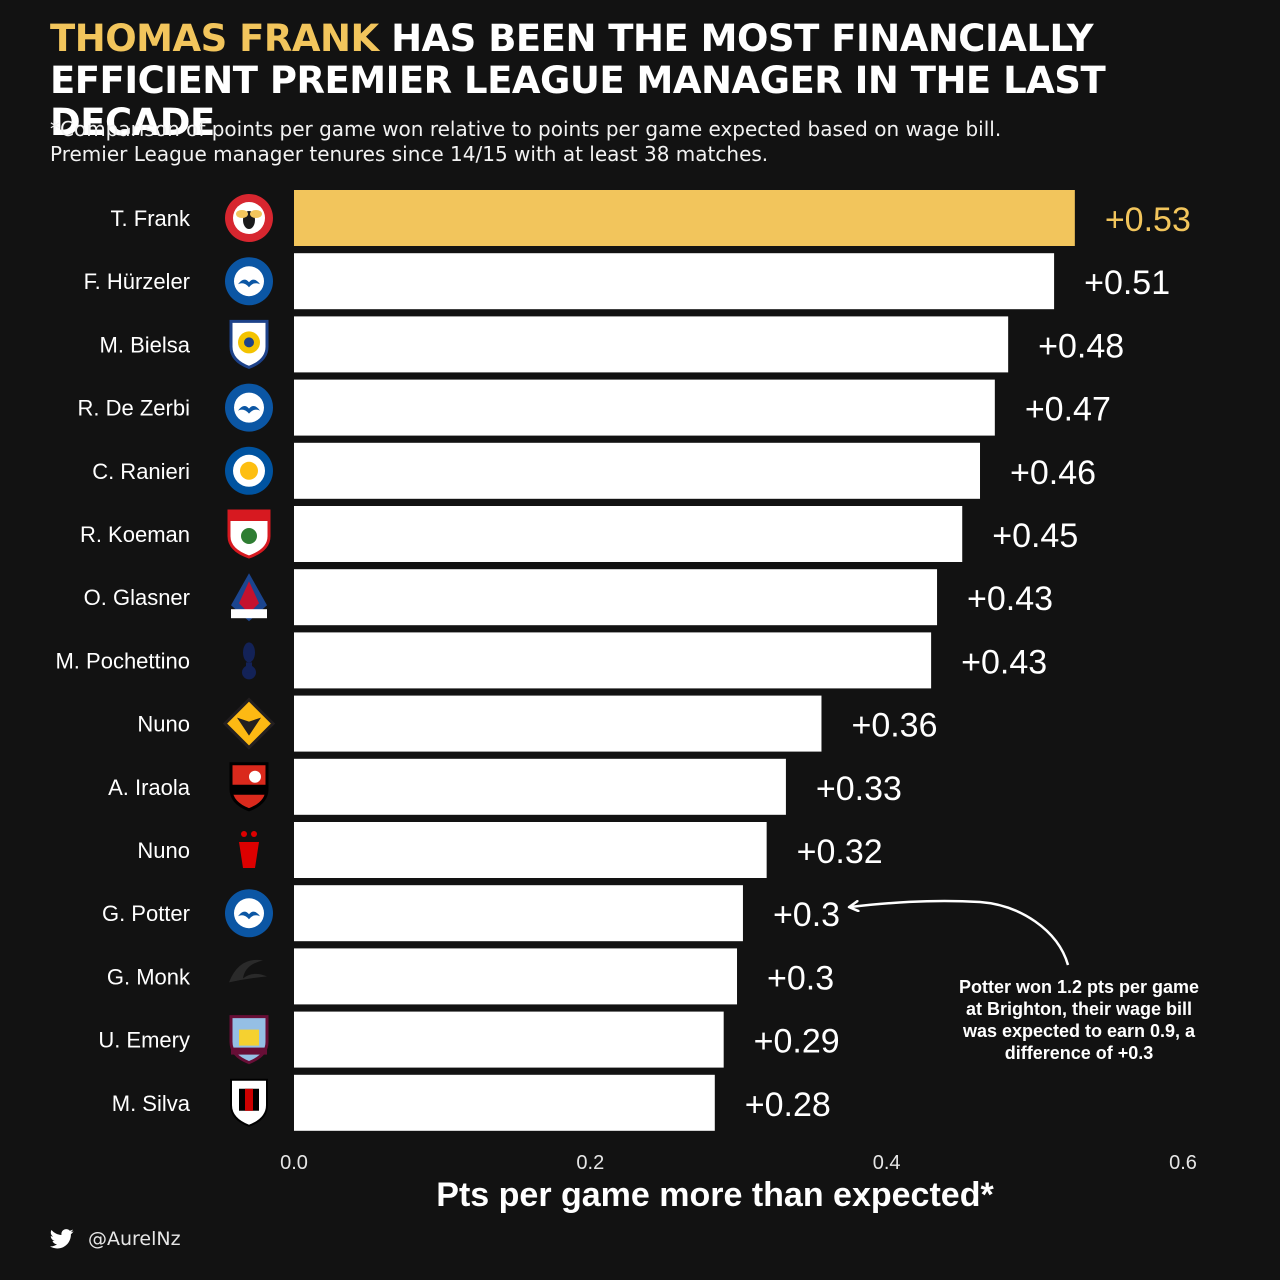 The height and width of the screenshot is (1280, 1280). What do you see at coordinates (590, 1163) in the screenshot?
I see `x-tick-label: 0.2` at bounding box center [590, 1163].